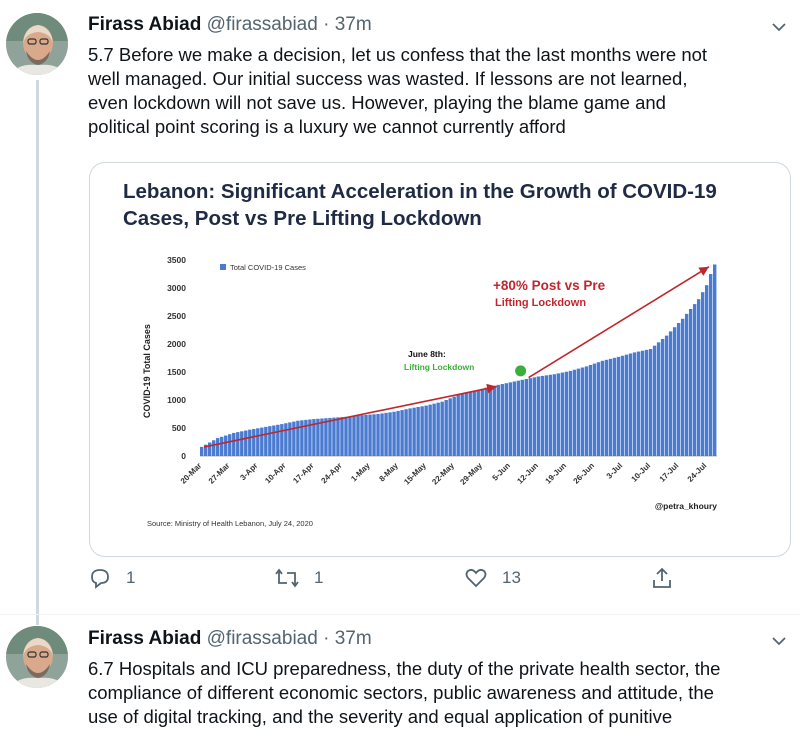 The height and width of the screenshot is (745, 800). I want to click on share-icon, so click(662, 578).